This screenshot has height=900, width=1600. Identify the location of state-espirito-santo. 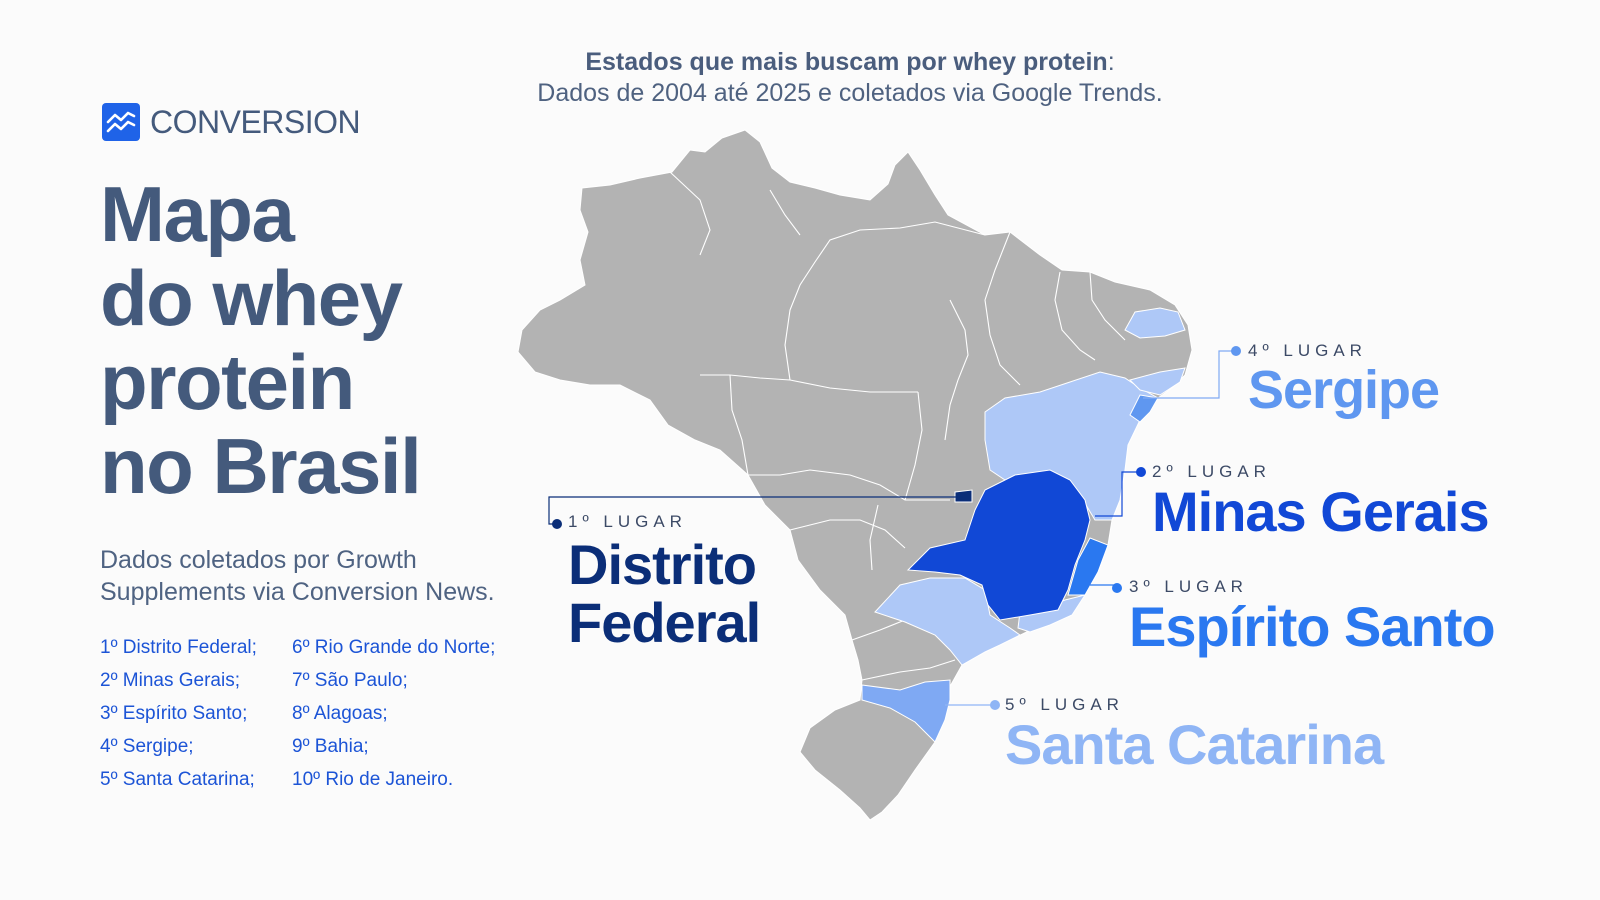
(1088, 566).